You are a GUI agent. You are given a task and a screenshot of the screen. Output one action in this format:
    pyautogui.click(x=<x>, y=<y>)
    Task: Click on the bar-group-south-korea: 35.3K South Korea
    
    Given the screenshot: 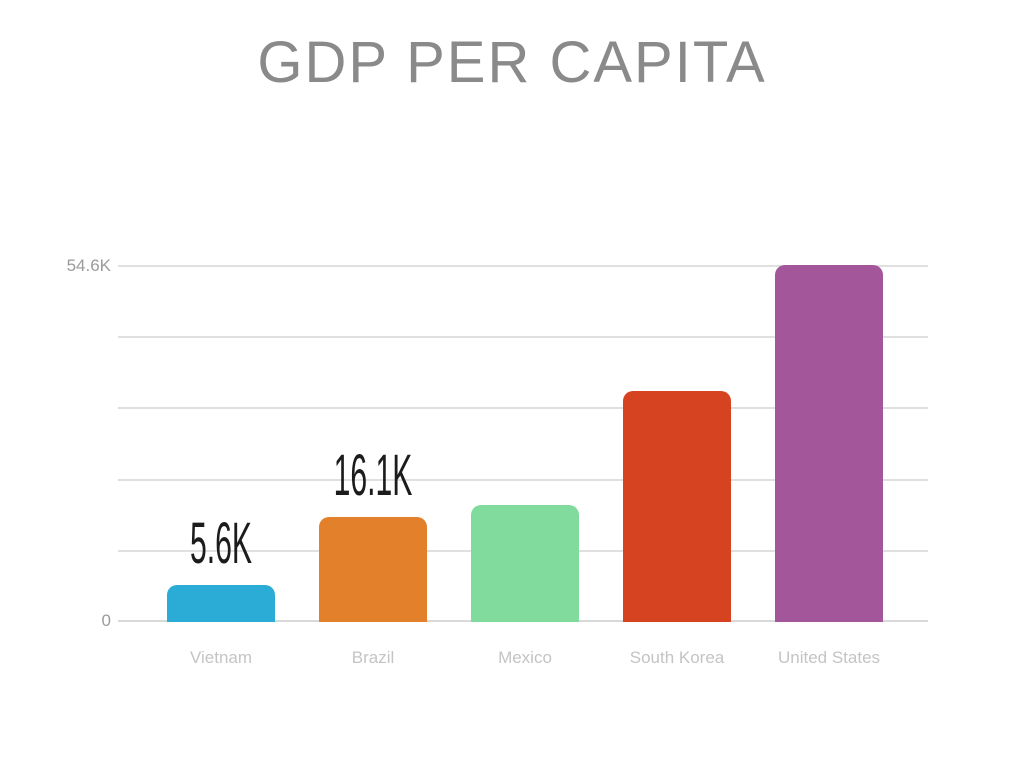 What is the action you would take?
    pyautogui.click(x=677, y=466)
    